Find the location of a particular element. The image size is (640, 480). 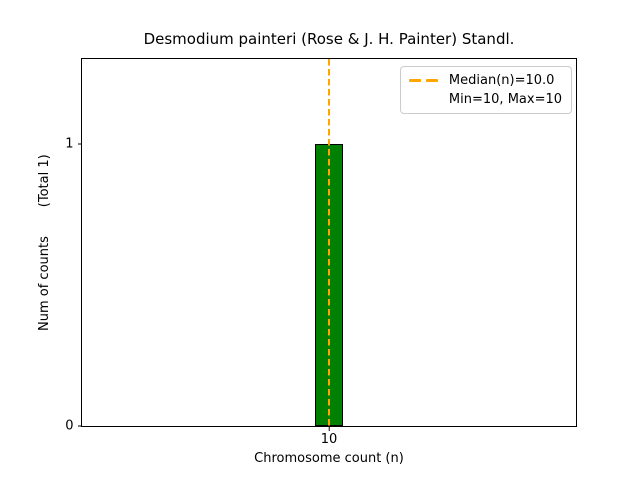

y-tick-label: 1 is located at coordinates (69, 144).